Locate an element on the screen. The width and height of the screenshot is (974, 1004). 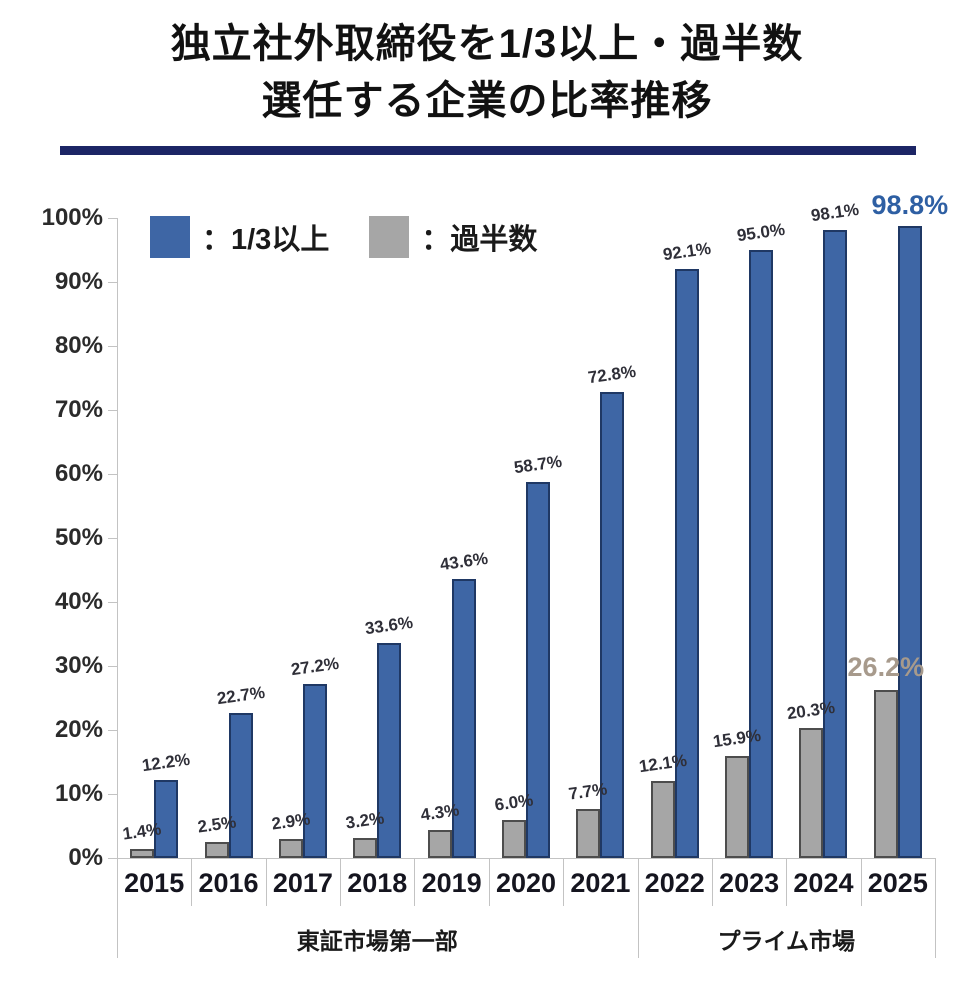
legend-label-majority: ：過半数 is located at coordinates (479, 240).